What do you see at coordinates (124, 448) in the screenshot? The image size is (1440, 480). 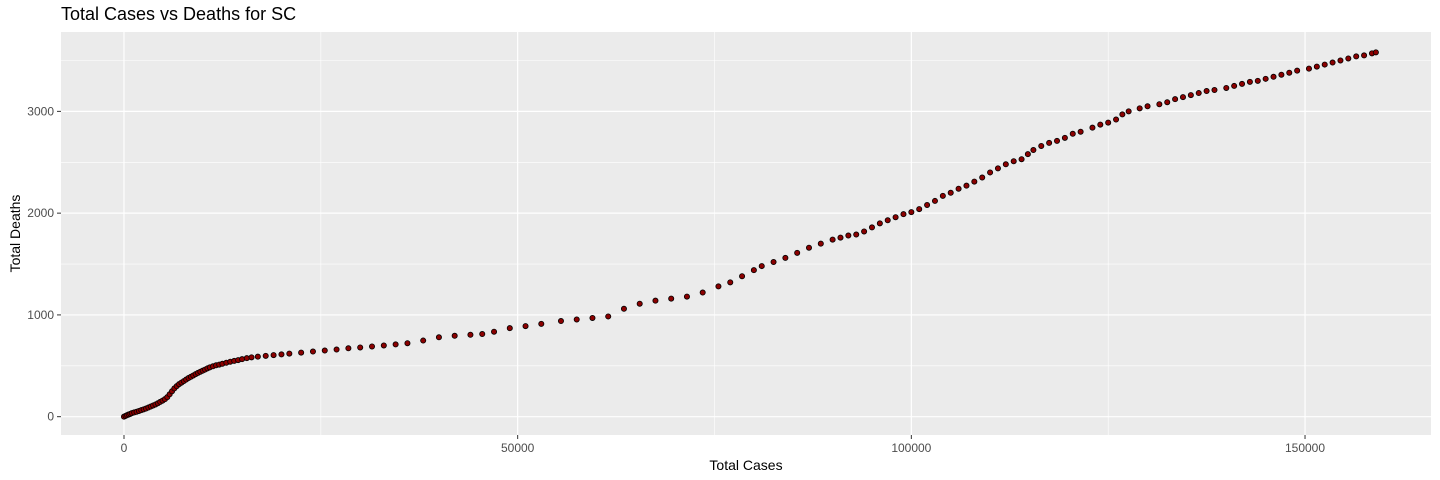 I see `x-tick-label: 0` at bounding box center [124, 448].